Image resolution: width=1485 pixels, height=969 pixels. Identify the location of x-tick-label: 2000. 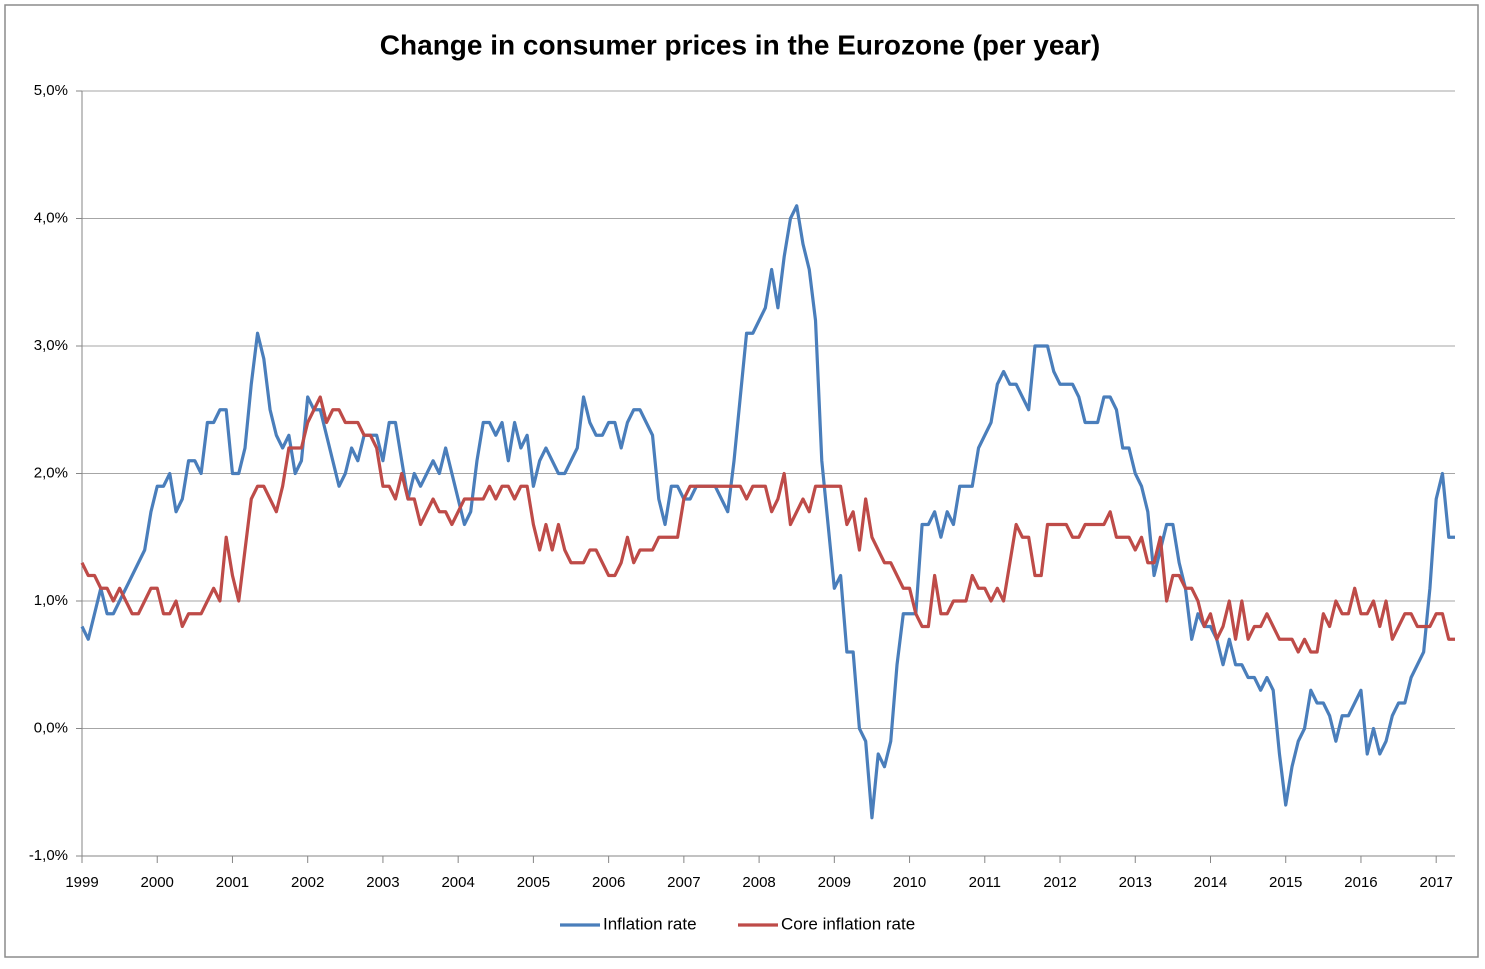
(157, 882).